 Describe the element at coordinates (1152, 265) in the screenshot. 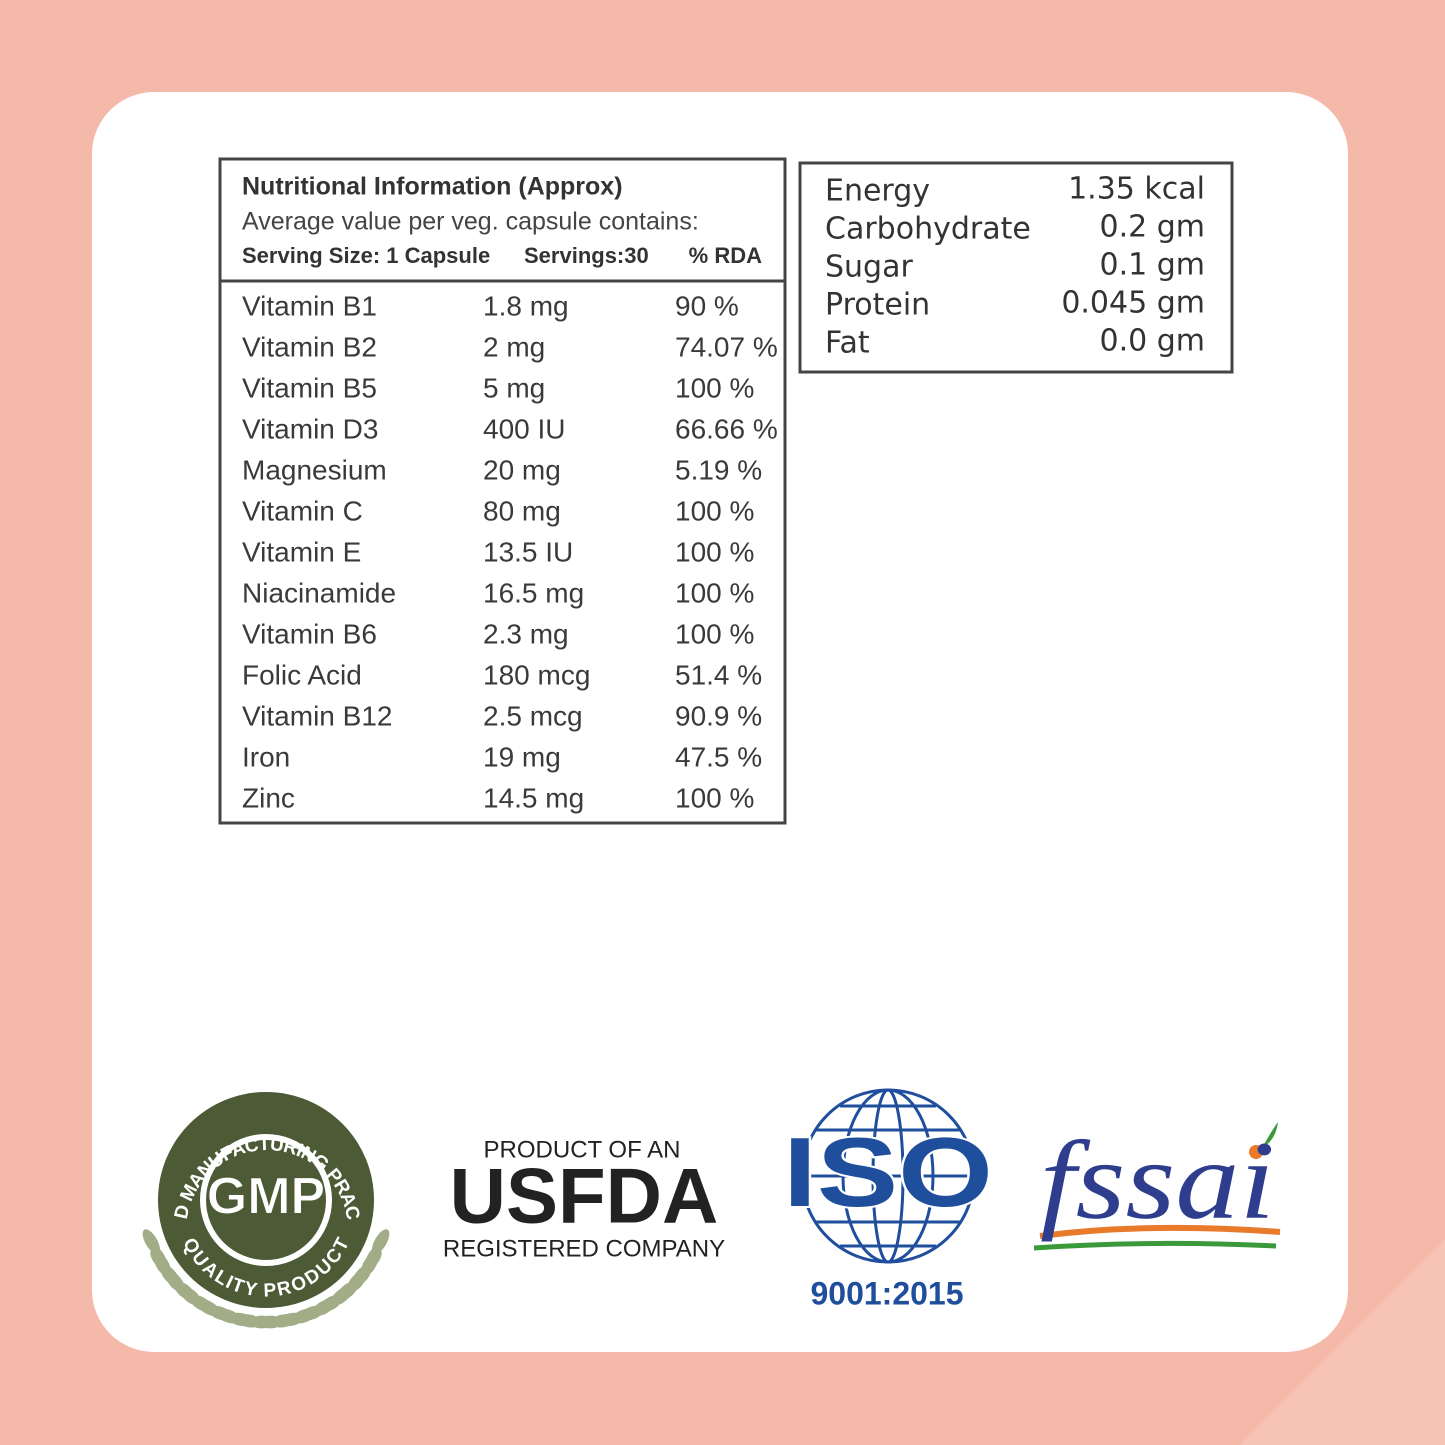

I see `energy-value: 0.1 gm` at that location.